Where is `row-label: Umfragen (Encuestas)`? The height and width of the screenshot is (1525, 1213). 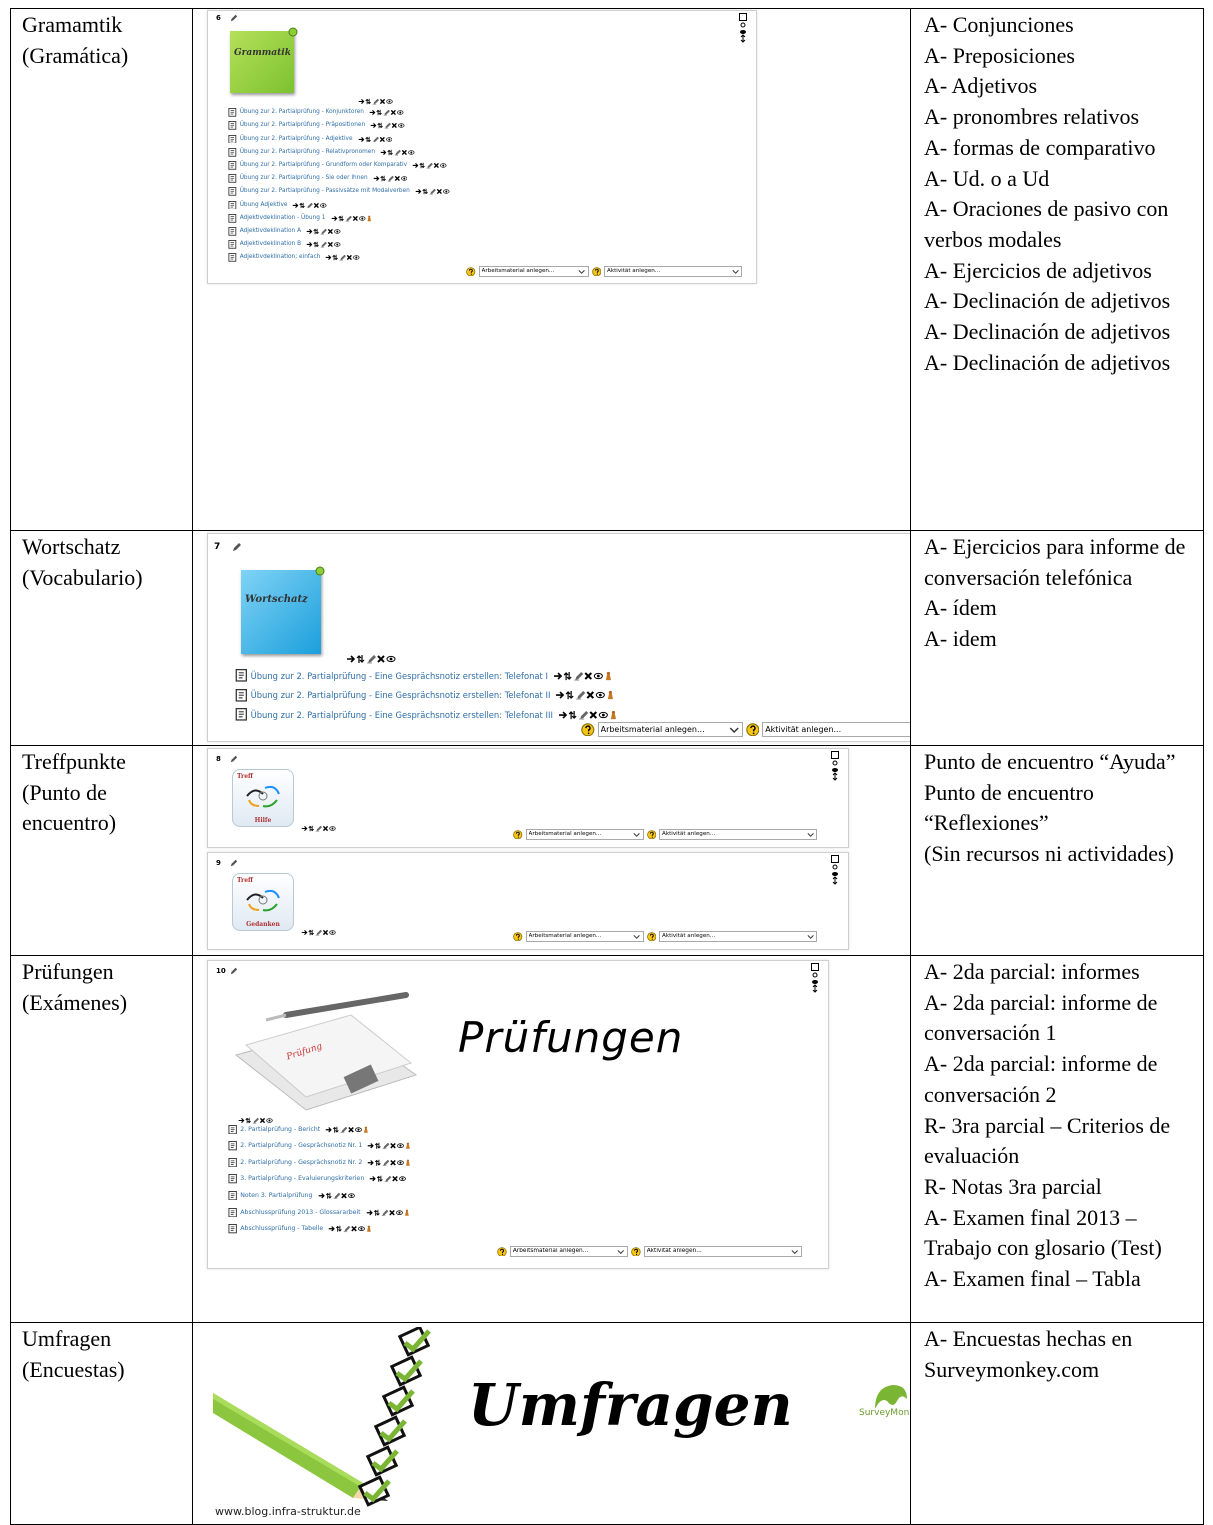 row-label: Umfragen (Encuestas) is located at coordinates (102, 1354).